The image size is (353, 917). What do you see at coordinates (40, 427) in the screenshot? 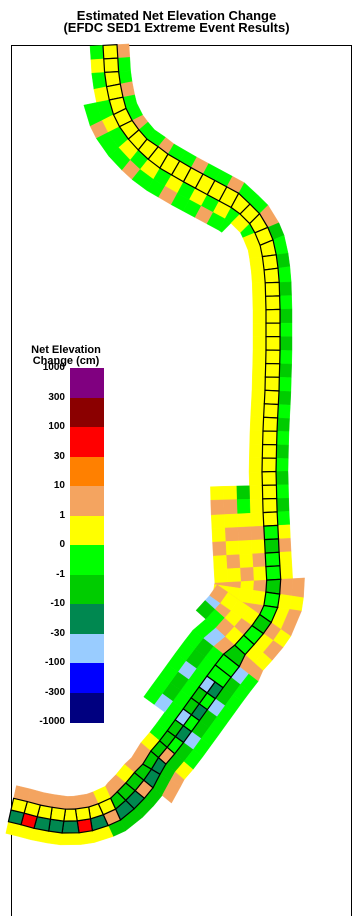
I see `legend-tick-label: 100` at bounding box center [40, 427].